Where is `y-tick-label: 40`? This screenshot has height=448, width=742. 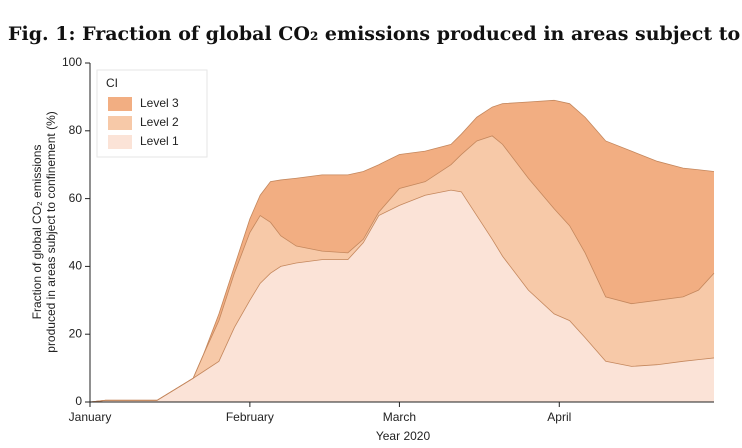
y-tick-label: 40 is located at coordinates (76, 266).